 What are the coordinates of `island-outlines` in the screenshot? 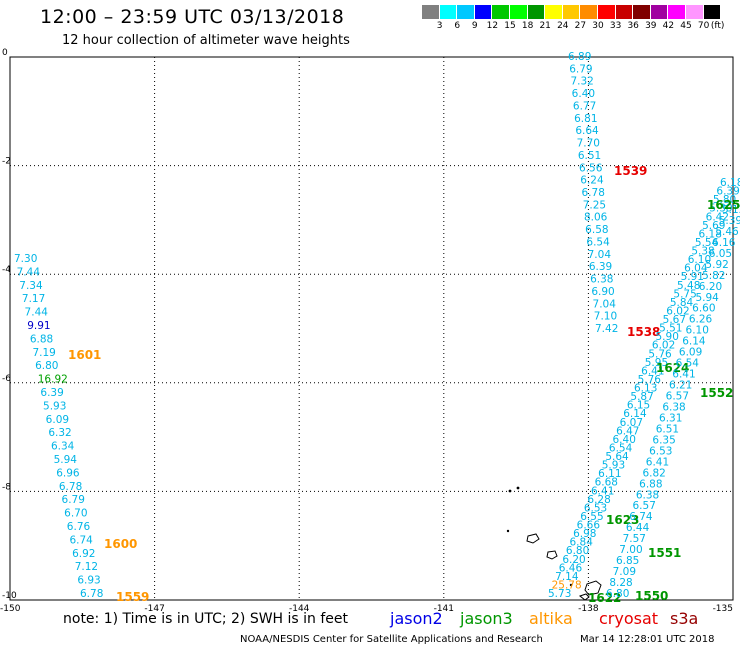 It's located at (554, 543).